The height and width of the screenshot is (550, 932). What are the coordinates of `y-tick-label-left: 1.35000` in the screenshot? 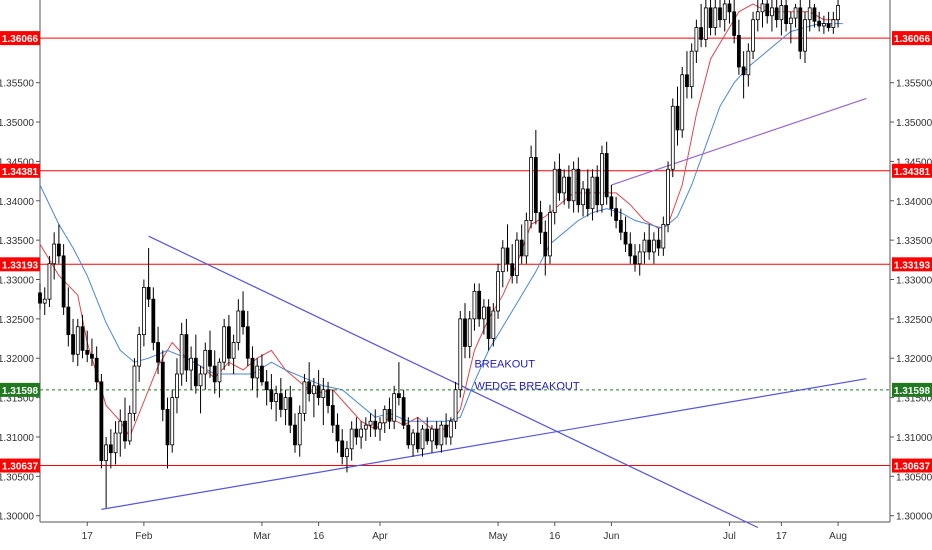 It's located at (17, 123).